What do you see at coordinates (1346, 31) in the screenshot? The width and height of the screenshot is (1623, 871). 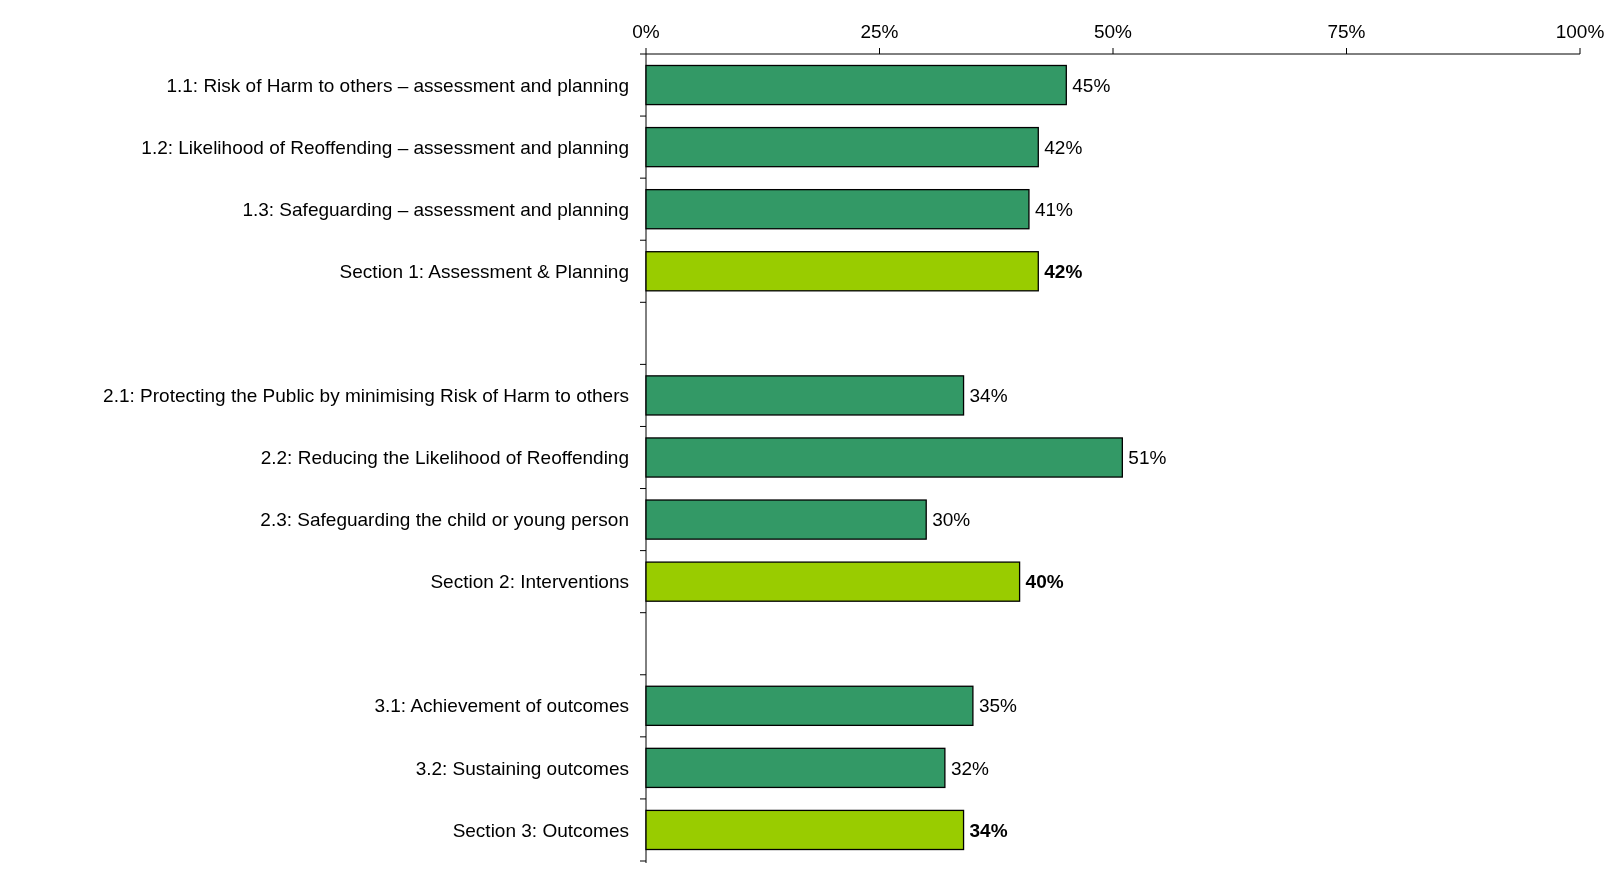 I see `x-tick-label: 75%` at bounding box center [1346, 31].